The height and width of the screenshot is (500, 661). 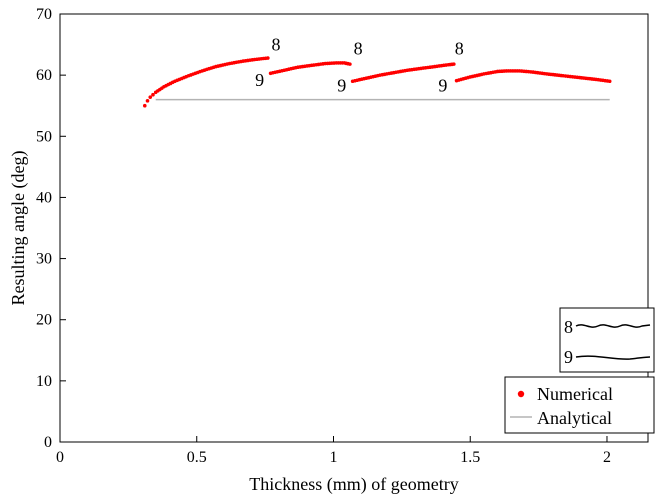 What do you see at coordinates (44, 14) in the screenshot?
I see `y-tick-label: 70` at bounding box center [44, 14].